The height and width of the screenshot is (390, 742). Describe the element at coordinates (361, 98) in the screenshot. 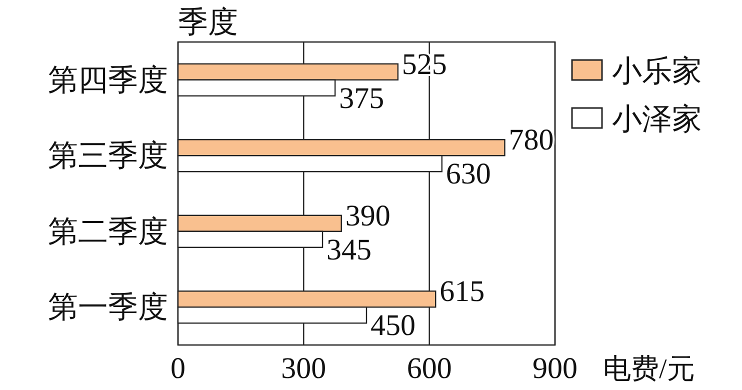

I see `data-label: 375` at that location.